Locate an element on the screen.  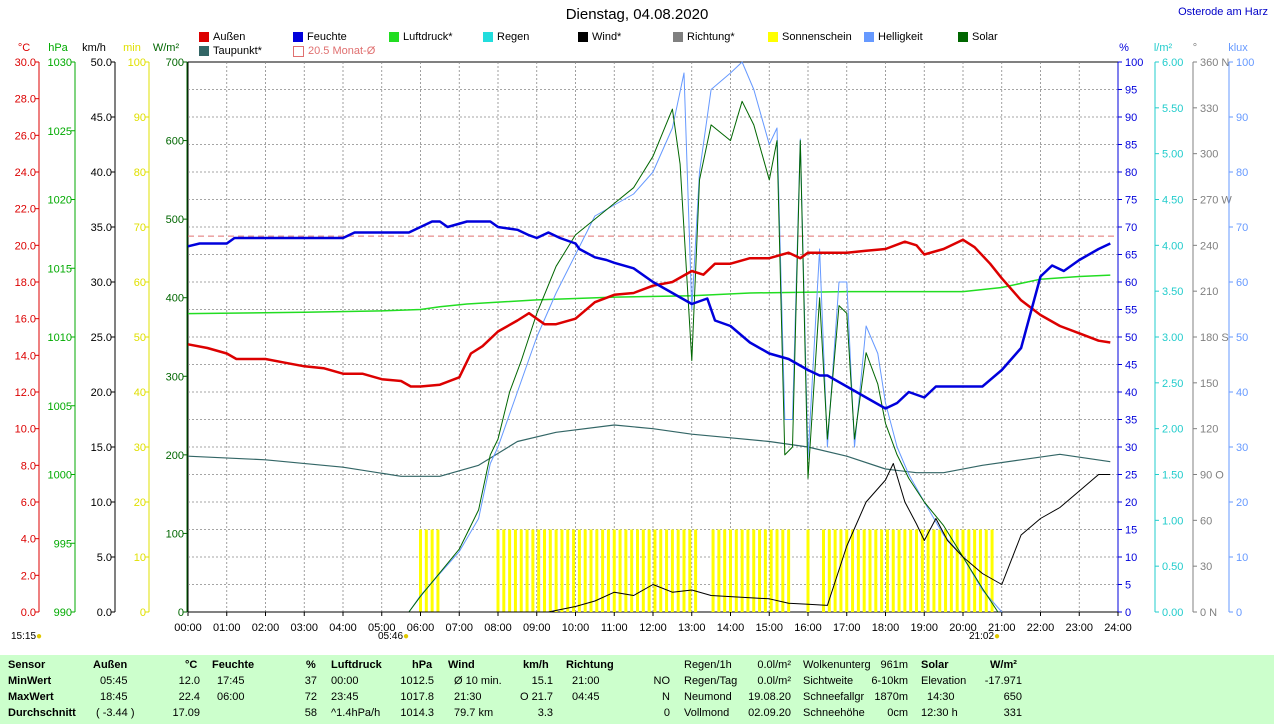
schneehoehe-val: 0cm is located at coordinates (897, 713).